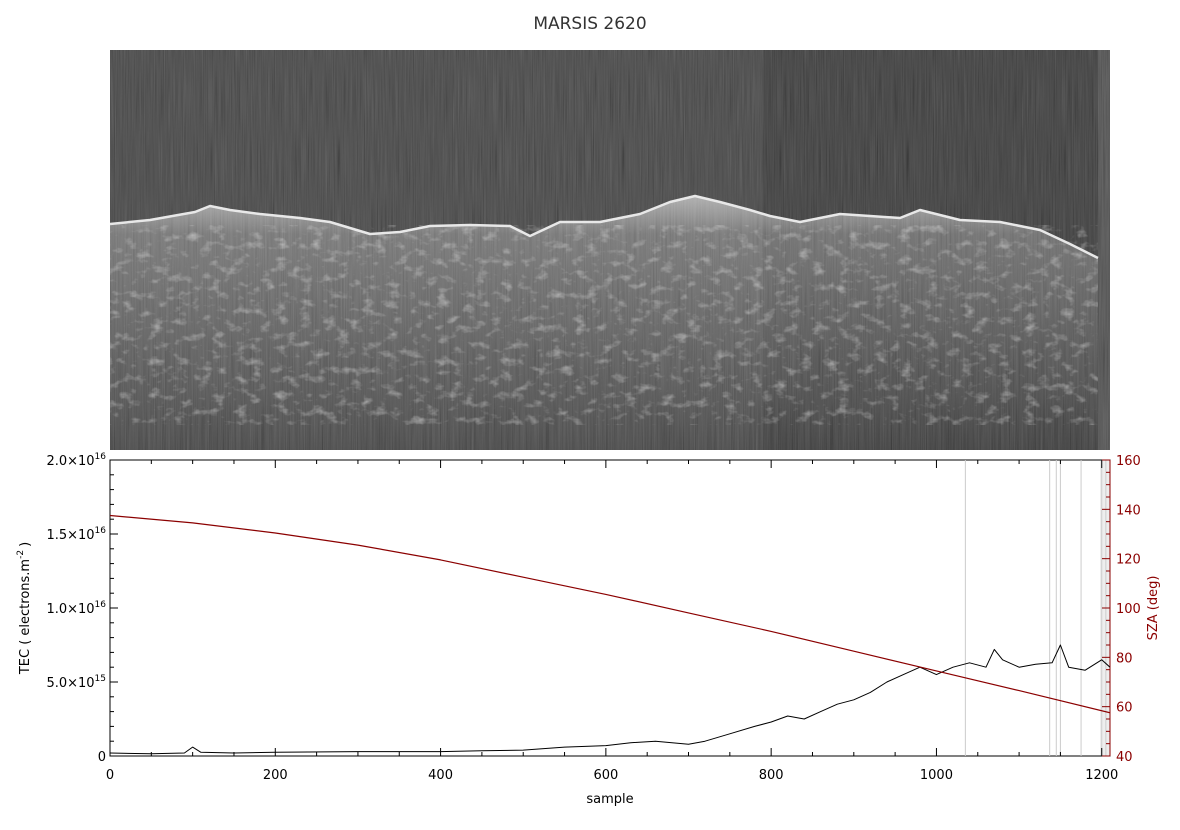 The height and width of the screenshot is (830, 1180). I want to click on y-axis-left-label-exponent: -2, so click(21, 554).